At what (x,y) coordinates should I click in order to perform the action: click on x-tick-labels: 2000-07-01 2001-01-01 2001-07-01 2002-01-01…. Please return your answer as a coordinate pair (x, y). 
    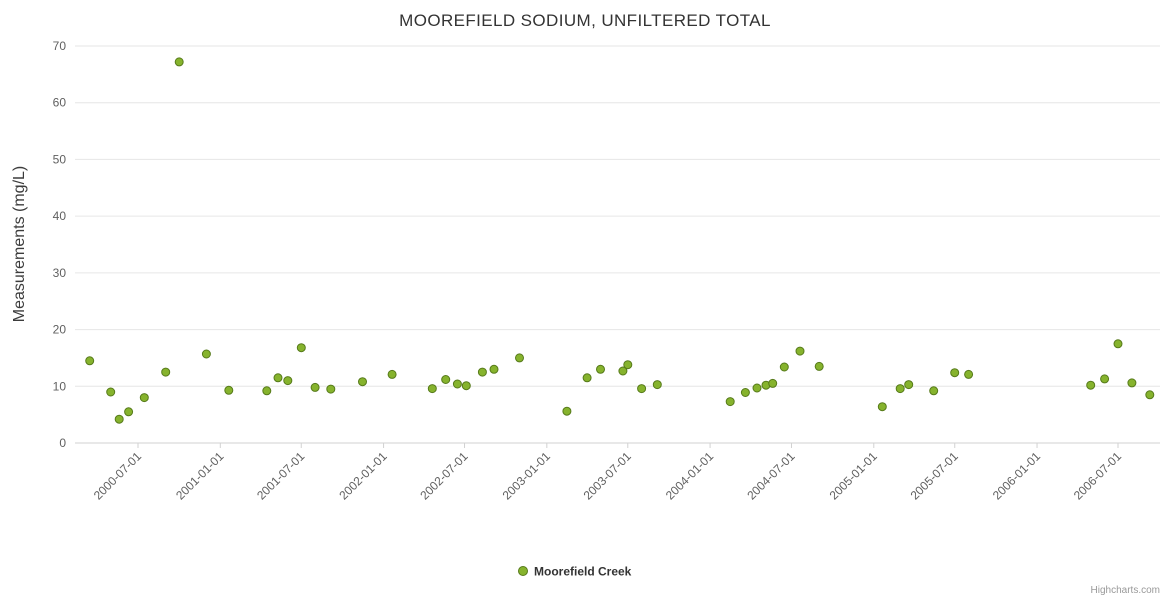
    Looking at the image, I should click on (608, 476).